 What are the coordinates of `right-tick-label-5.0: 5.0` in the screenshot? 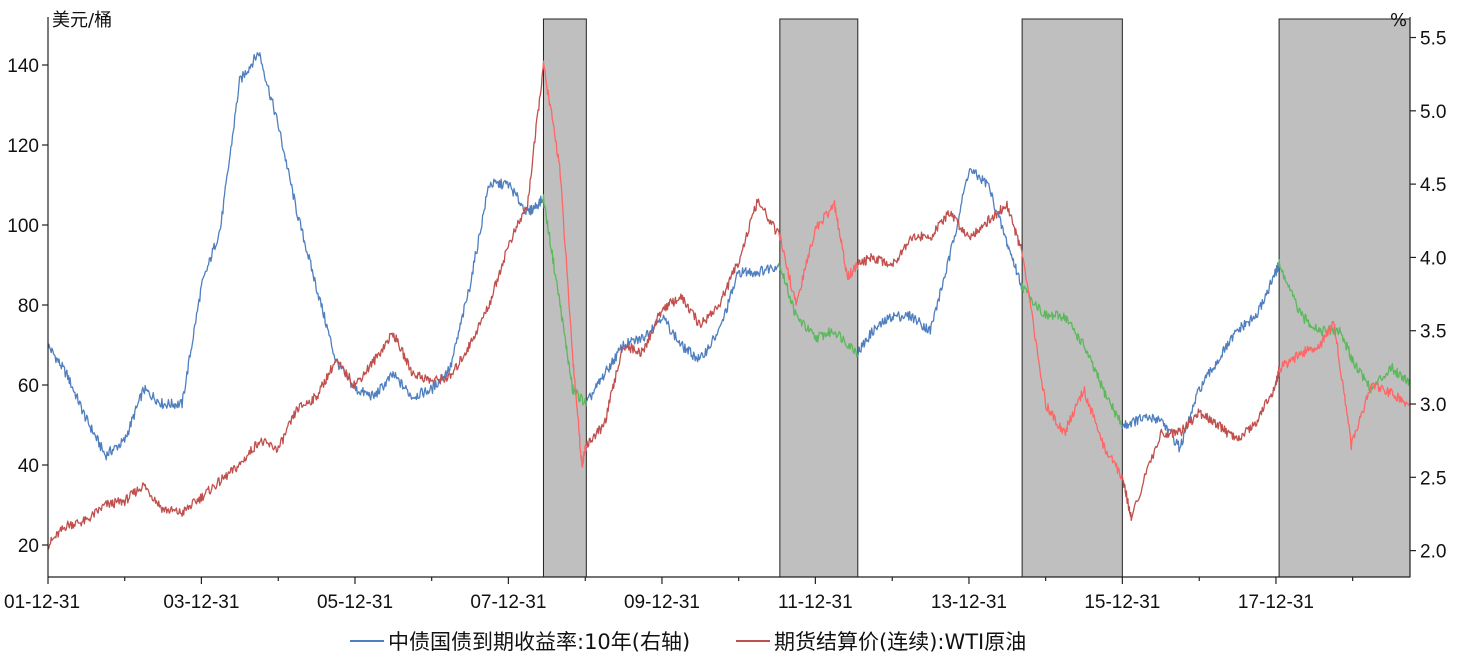 It's located at (1433, 112).